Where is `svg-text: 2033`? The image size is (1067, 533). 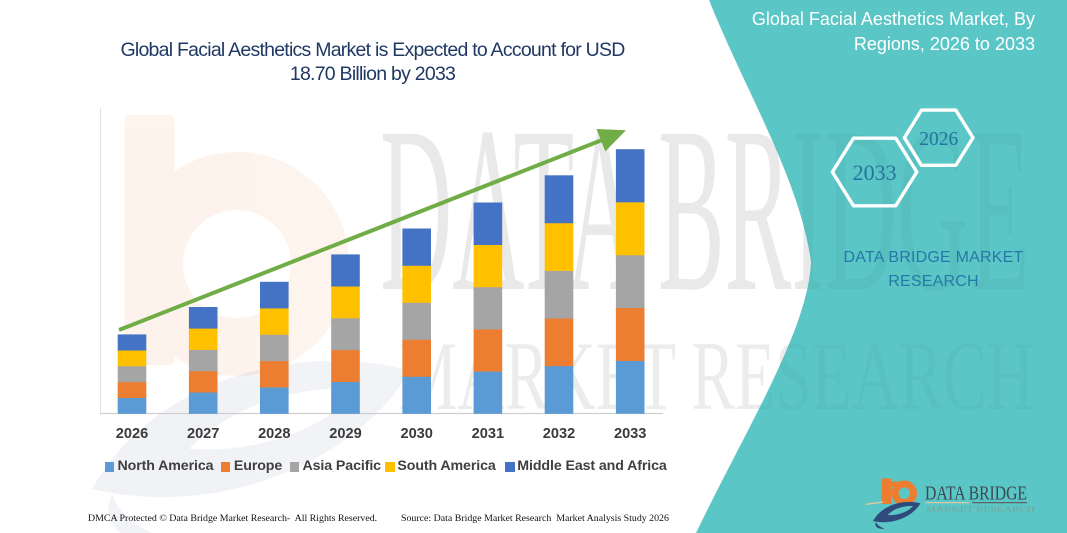
svg-text: 2033 is located at coordinates (875, 172).